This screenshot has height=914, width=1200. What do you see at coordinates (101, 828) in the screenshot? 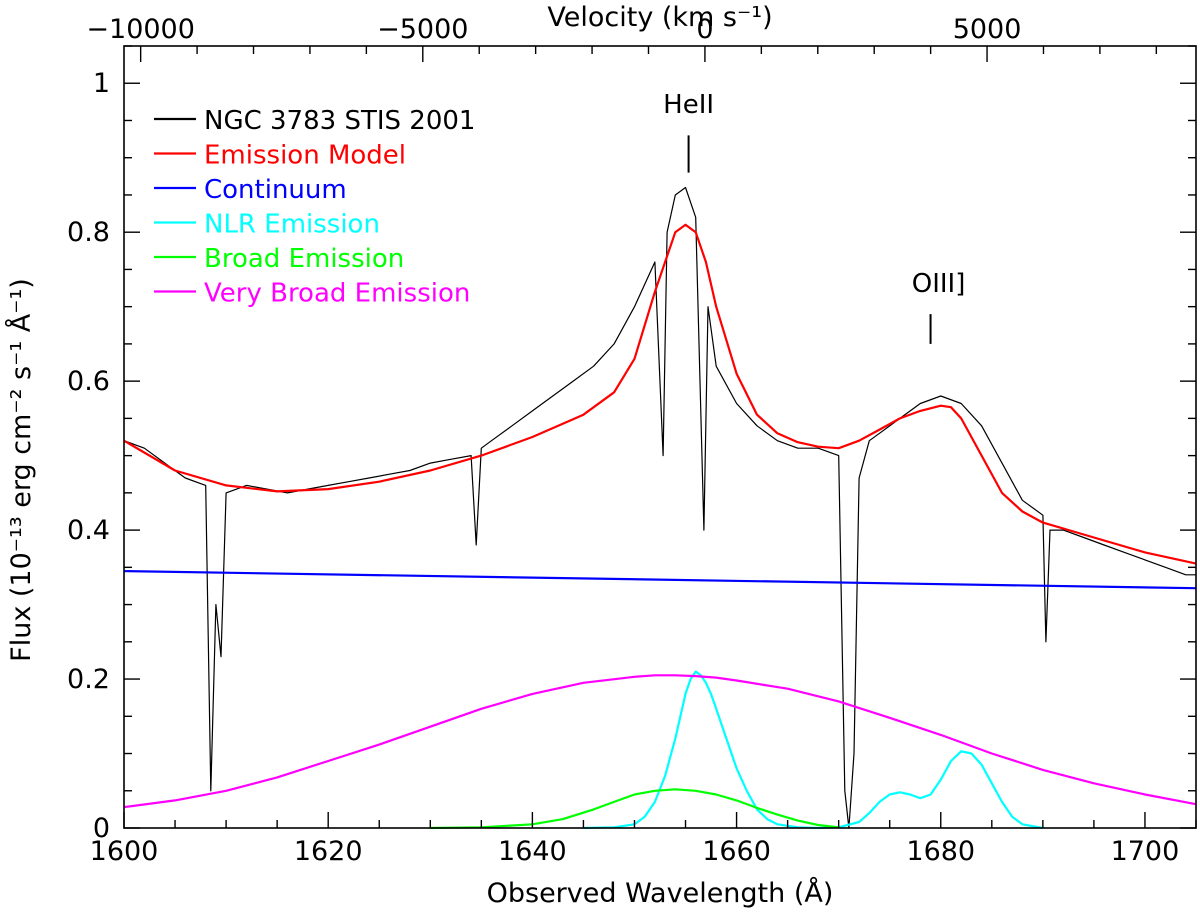
I see `y-tick-label: 0` at bounding box center [101, 828].